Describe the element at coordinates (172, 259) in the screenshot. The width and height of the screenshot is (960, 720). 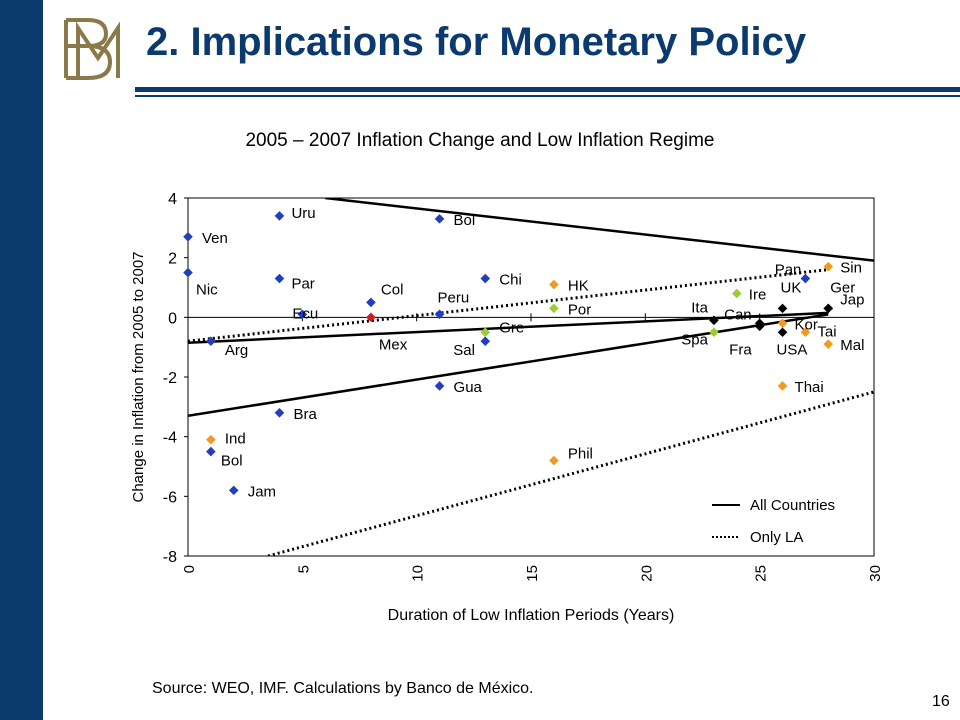
I see `y-tick-label: 2` at that location.